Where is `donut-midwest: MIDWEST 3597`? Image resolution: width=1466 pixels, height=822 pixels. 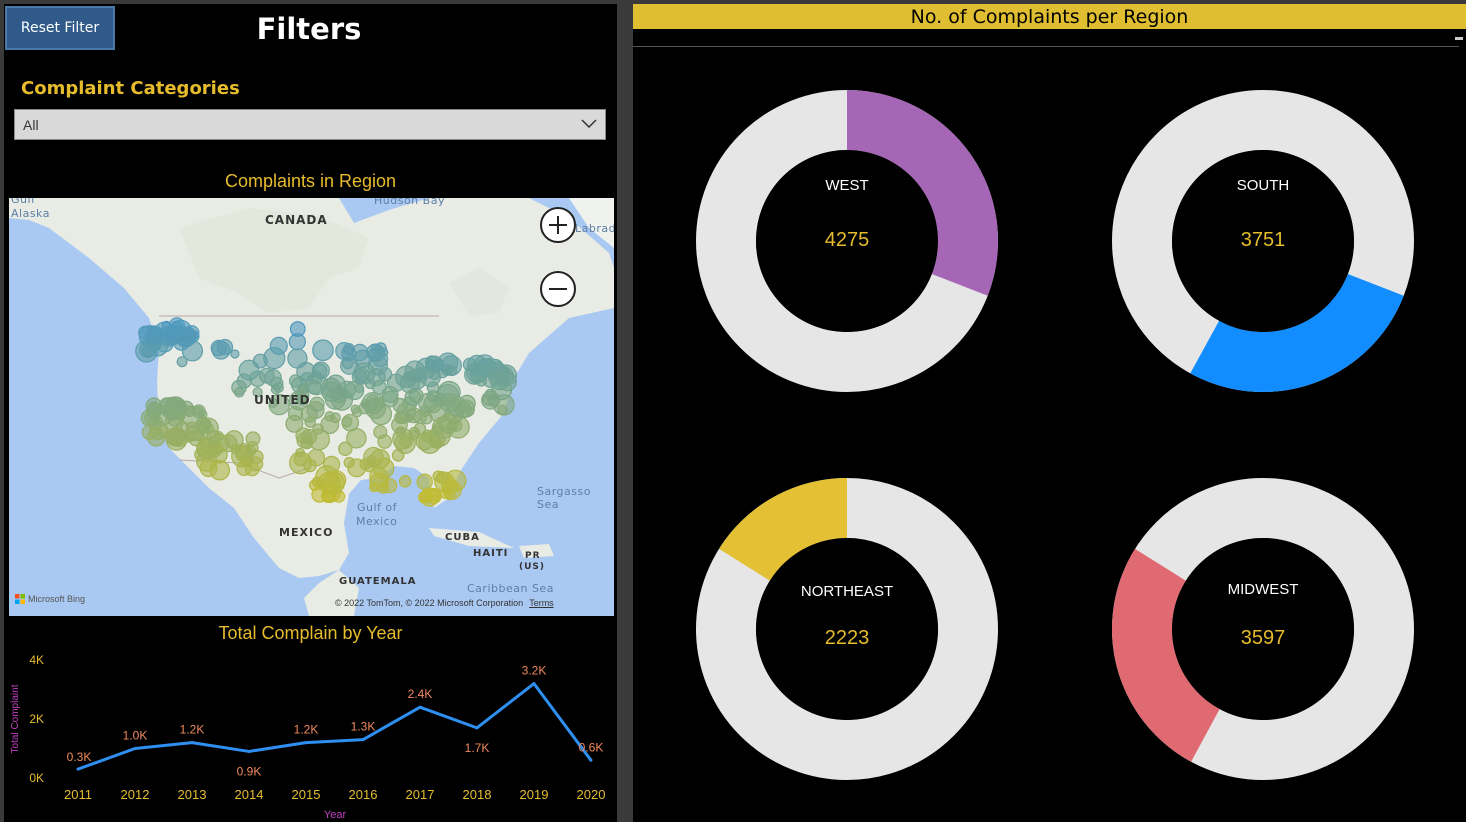
donut-midwest: MIDWEST 3597 is located at coordinates (1263, 629).